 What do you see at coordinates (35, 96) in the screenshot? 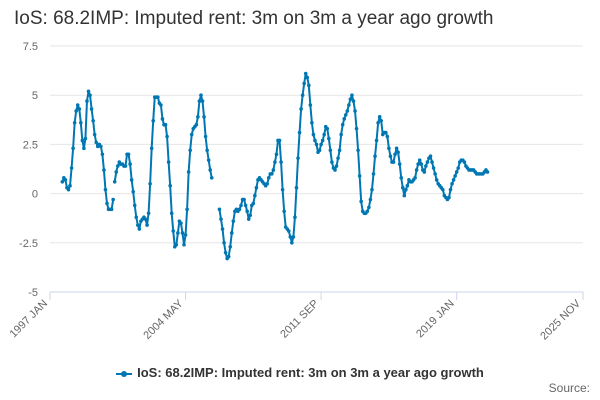
I see `y-tick-label: 5` at bounding box center [35, 96].